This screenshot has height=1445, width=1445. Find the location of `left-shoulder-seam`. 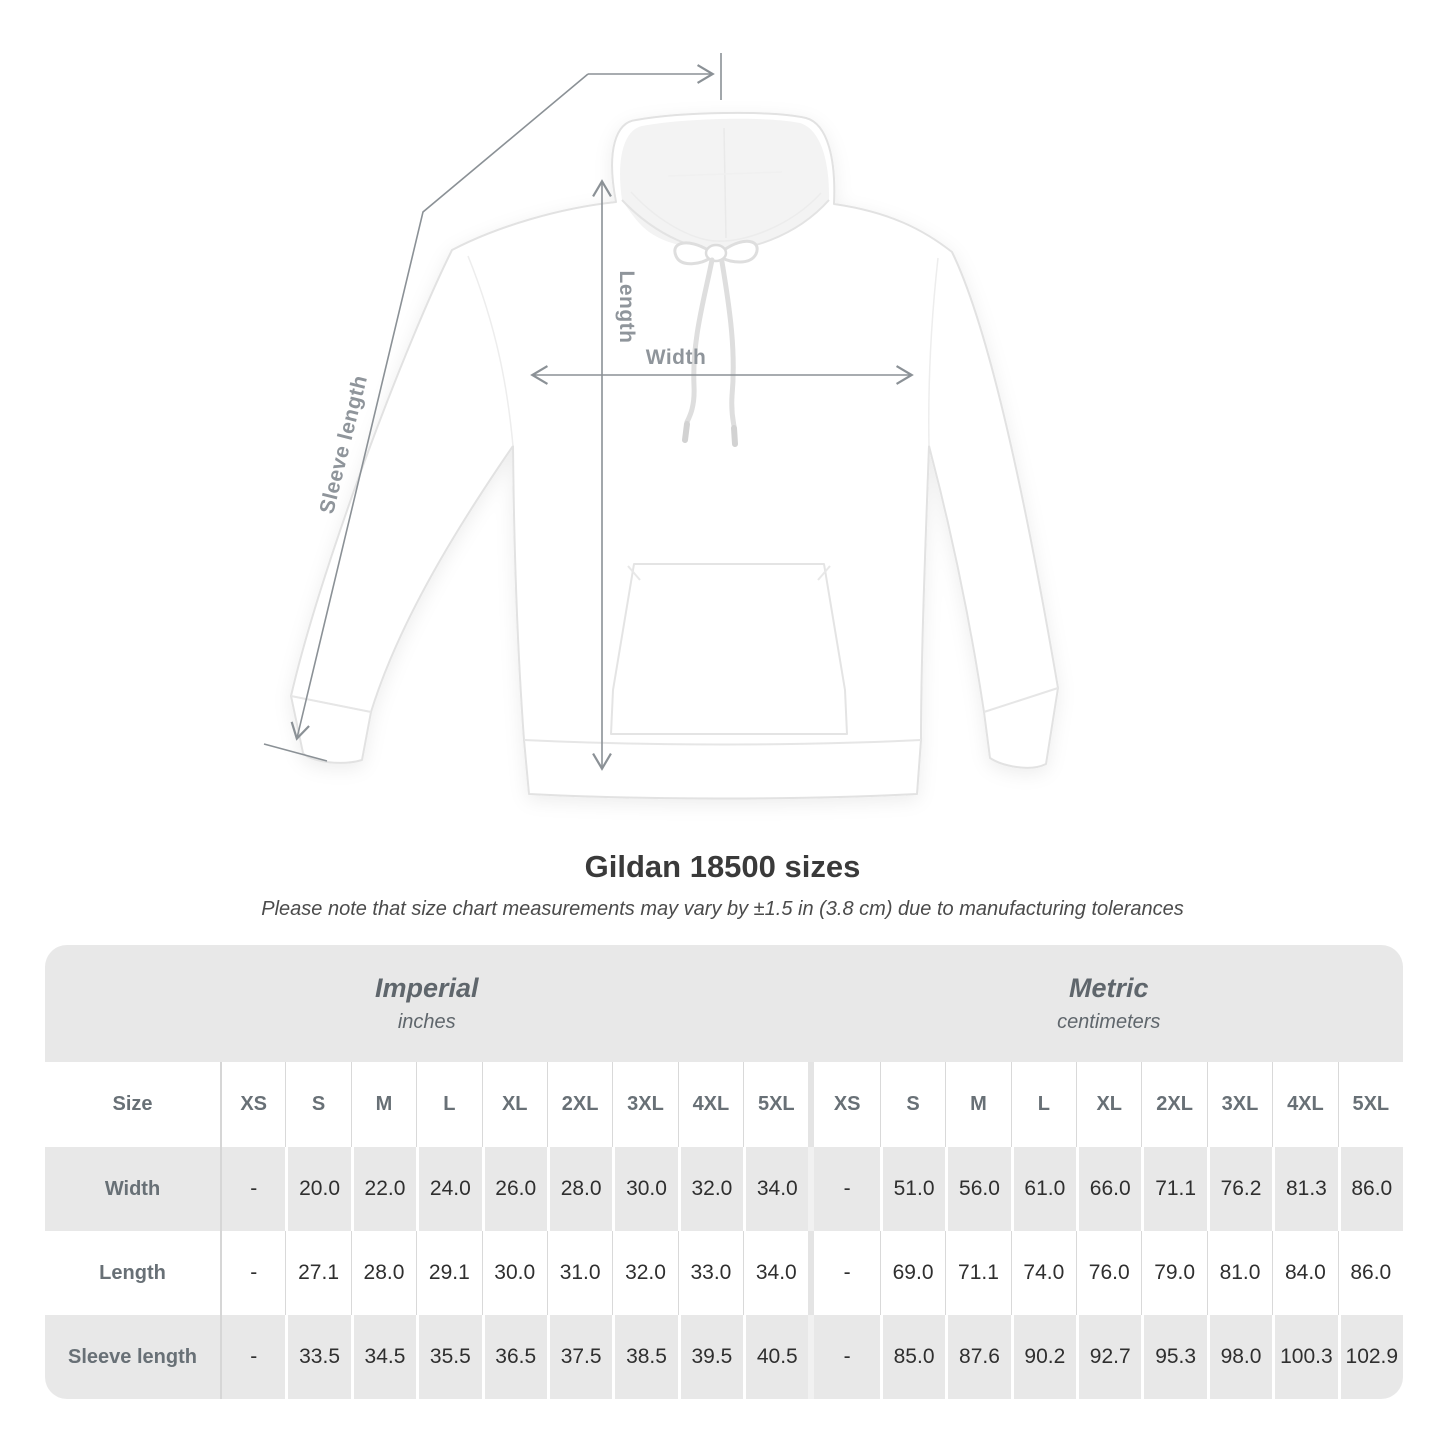

left-shoulder-seam is located at coordinates (490, 351).